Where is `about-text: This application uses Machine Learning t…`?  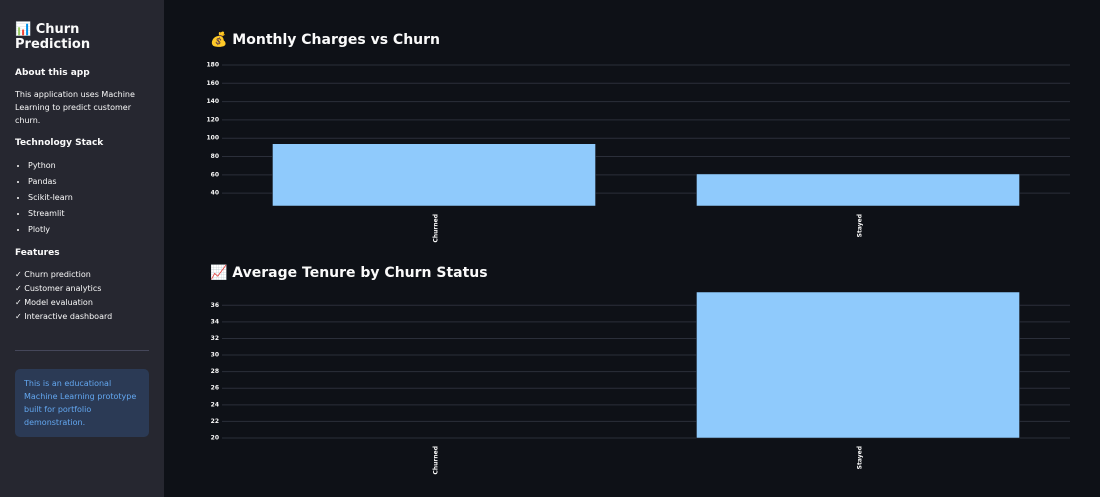 about-text: This application uses Machine Learning t… is located at coordinates (75, 107).